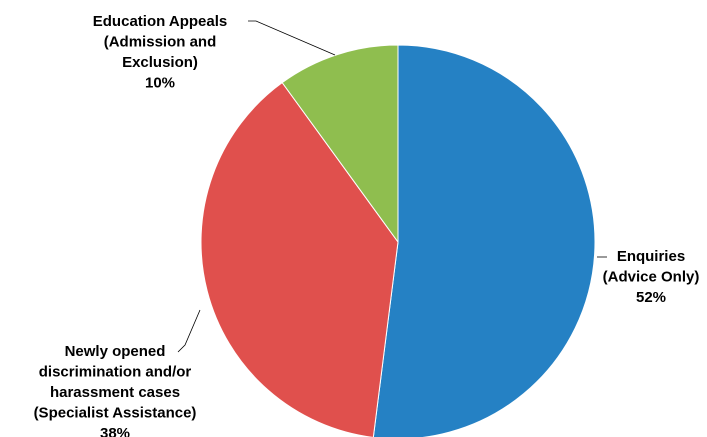 The width and height of the screenshot is (707, 437). I want to click on slice-label: Newly opened, so click(115, 351).